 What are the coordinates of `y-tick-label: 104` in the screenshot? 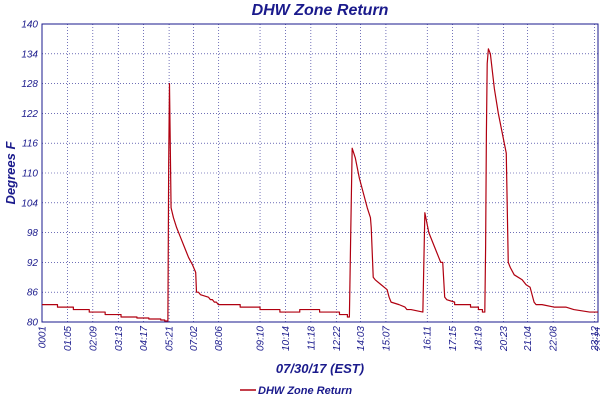 It's located at (29, 203).